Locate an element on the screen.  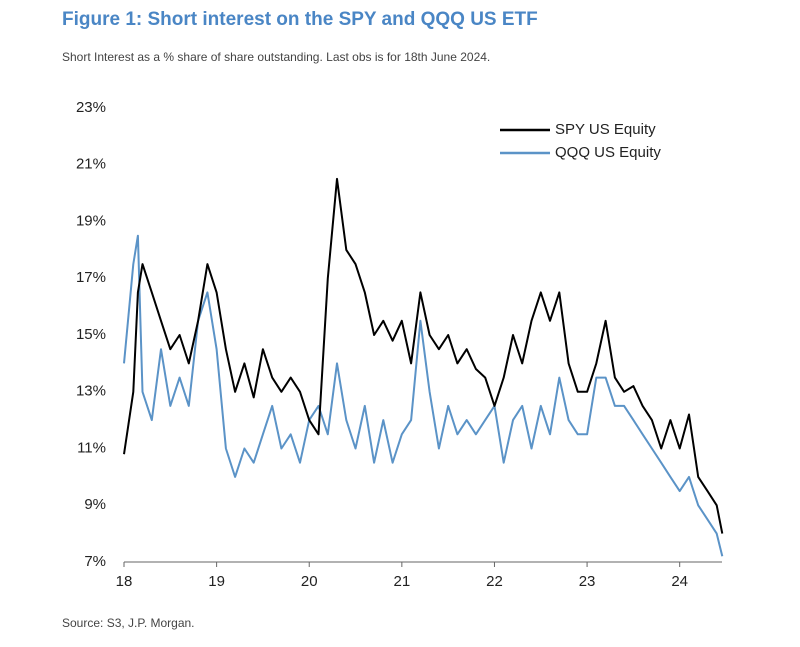
y-tick-label: 21% is located at coordinates (91, 164).